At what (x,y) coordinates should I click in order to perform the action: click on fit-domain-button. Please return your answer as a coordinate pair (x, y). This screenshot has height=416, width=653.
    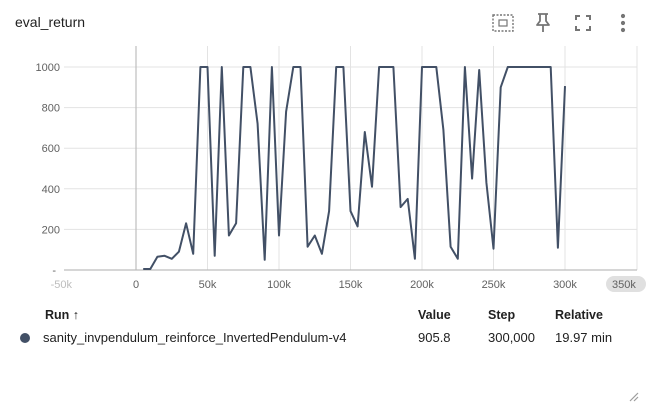
    Looking at the image, I should click on (503, 23).